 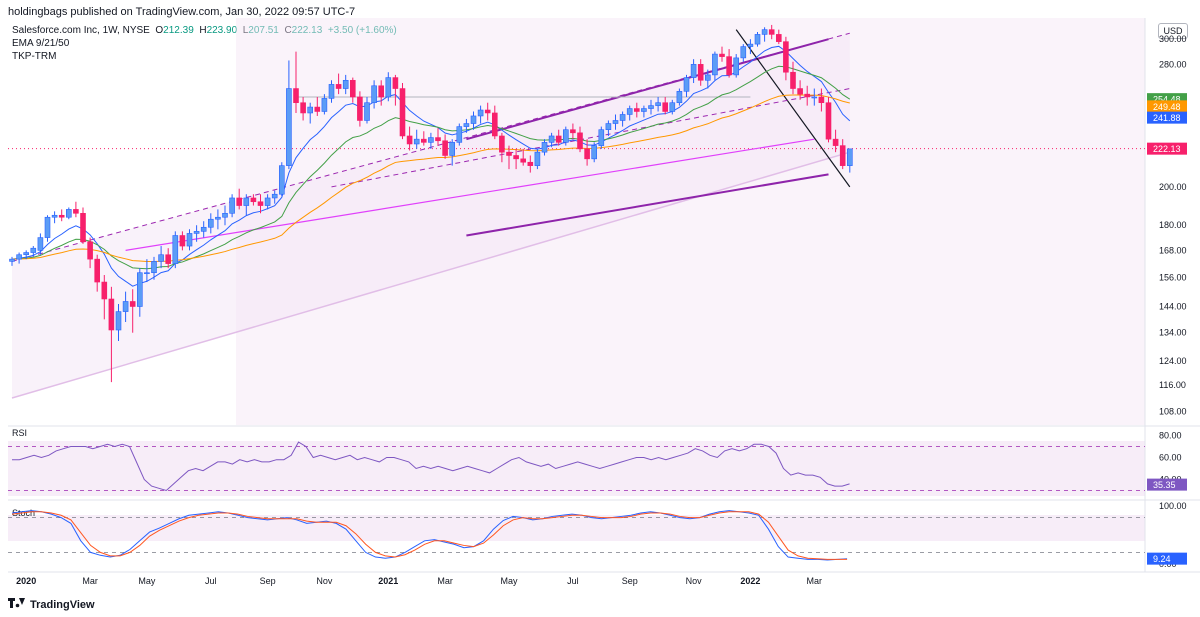 What do you see at coordinates (1172, 385) in the screenshot?
I see `price-tick-label: 116.00` at bounding box center [1172, 385].